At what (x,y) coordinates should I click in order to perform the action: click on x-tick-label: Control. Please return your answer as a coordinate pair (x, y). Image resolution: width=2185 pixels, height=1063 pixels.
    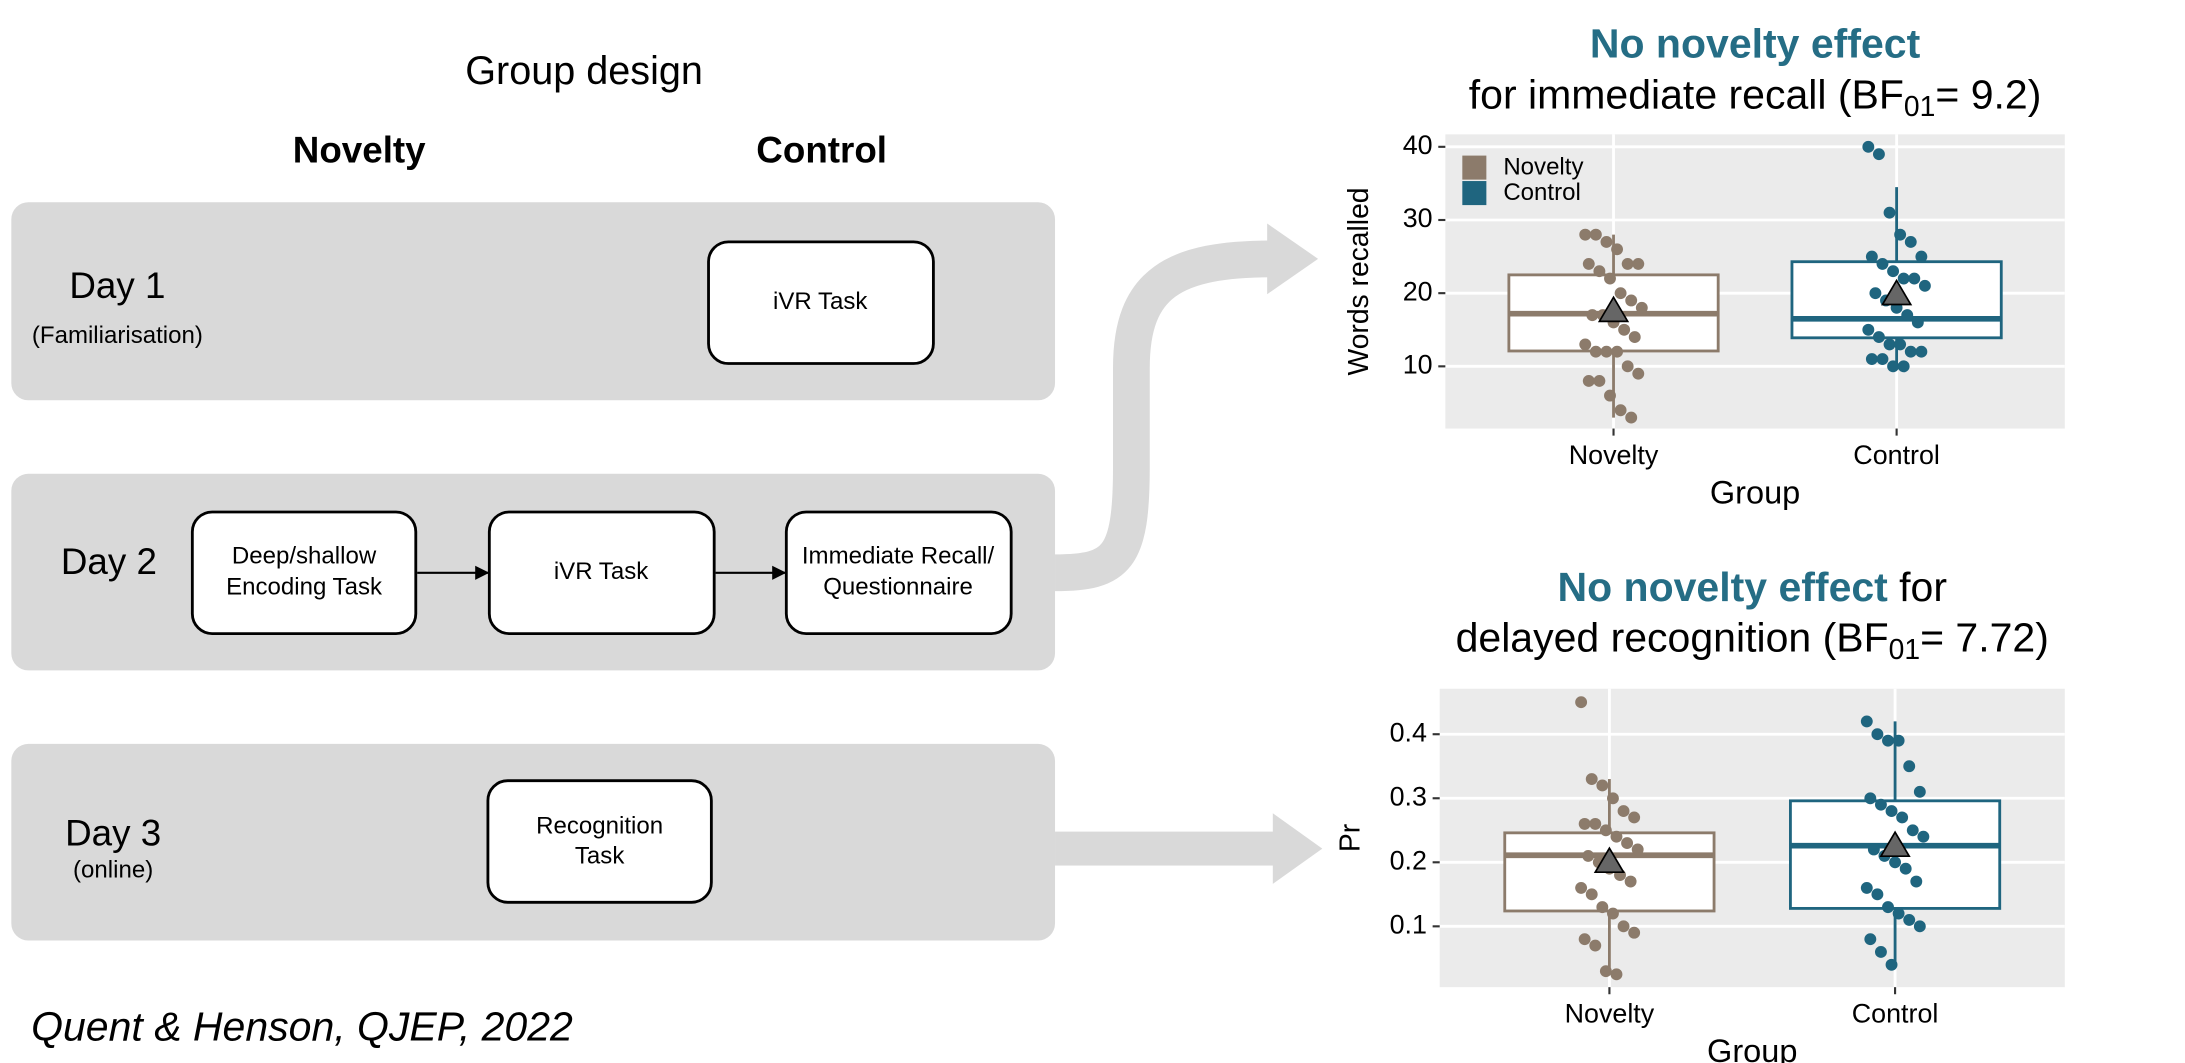
    Looking at the image, I should click on (1896, 455).